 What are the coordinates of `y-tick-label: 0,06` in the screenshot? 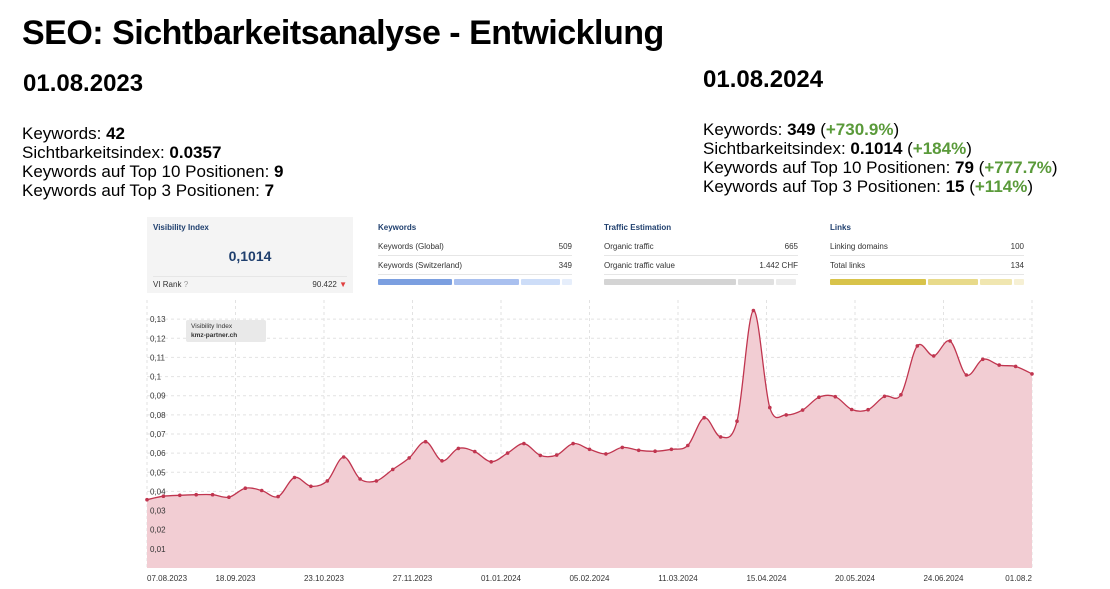 It's located at (158, 453).